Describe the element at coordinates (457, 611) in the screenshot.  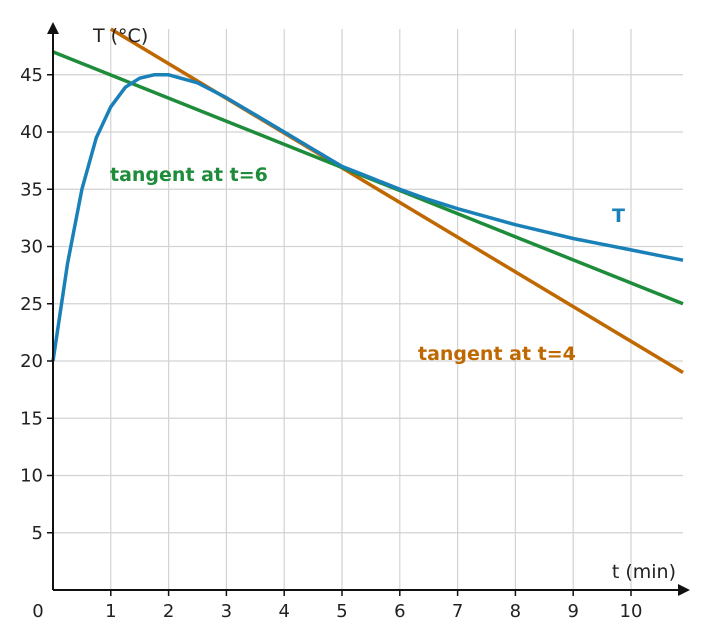
I see `x-tick-label-7: 7` at that location.